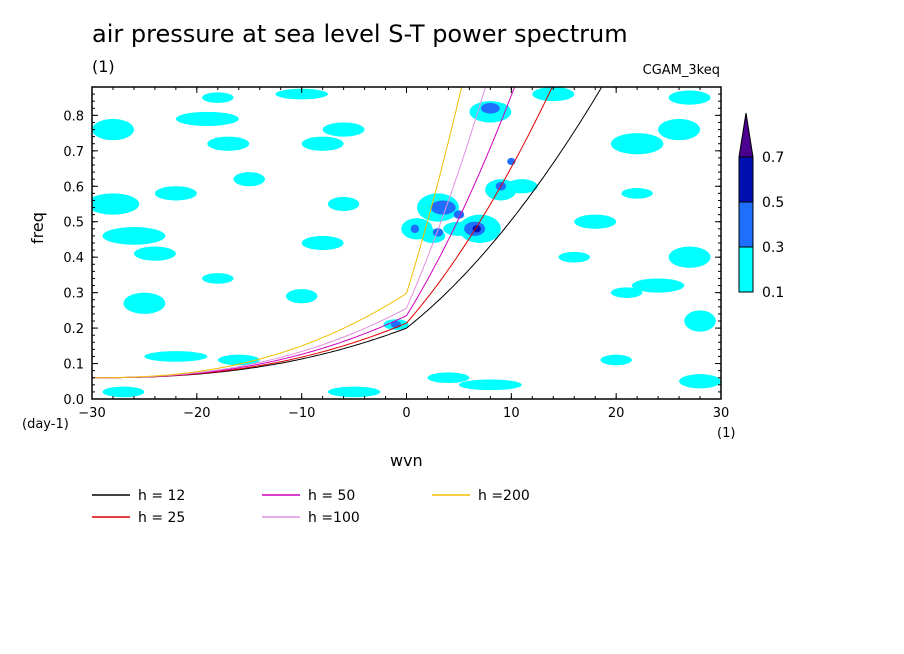  I want to click on x-tick-label: 0, so click(406, 413).